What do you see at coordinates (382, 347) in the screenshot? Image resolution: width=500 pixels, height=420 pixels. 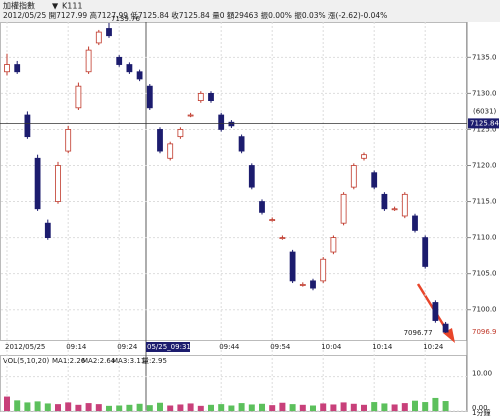 I see `x-tick-label: 10:14` at bounding box center [382, 347].